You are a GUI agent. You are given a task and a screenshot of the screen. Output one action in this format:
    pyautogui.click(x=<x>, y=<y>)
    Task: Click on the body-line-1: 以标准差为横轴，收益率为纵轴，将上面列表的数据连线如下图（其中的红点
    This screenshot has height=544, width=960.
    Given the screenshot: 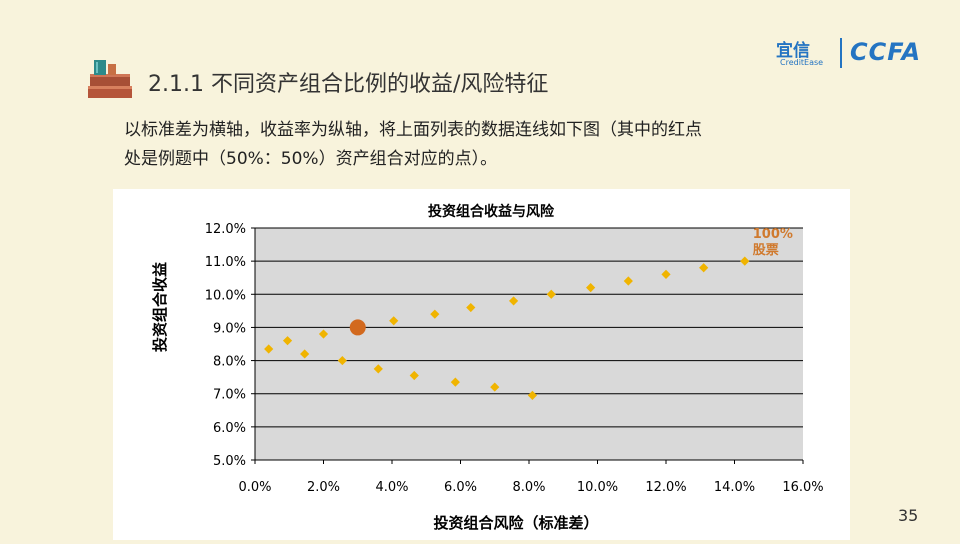 What is the action you would take?
    pyautogui.click(x=413, y=130)
    